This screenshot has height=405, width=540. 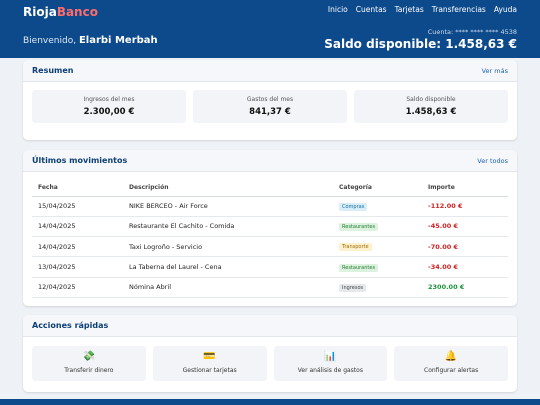 What do you see at coordinates (209, 363) in the screenshot?
I see `manage-cards-button: 💳 Gestionar tarjetas` at bounding box center [209, 363].